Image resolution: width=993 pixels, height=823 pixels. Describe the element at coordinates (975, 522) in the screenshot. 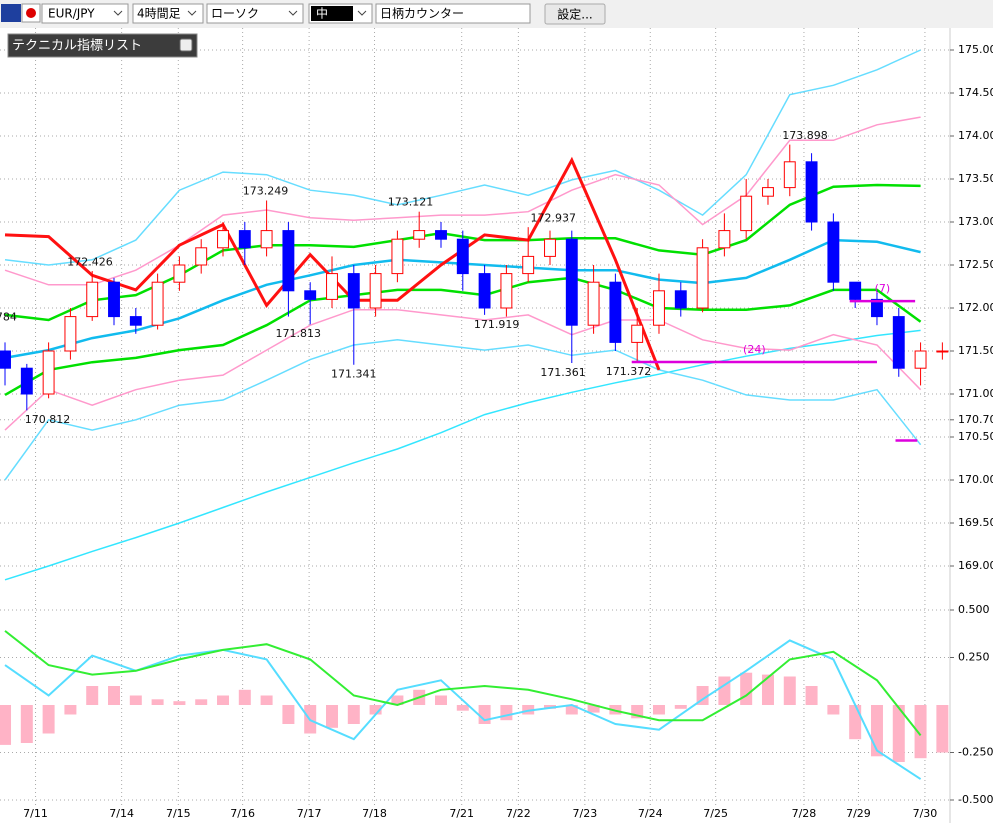

I see `y-tick-label: 169.50` at that location.